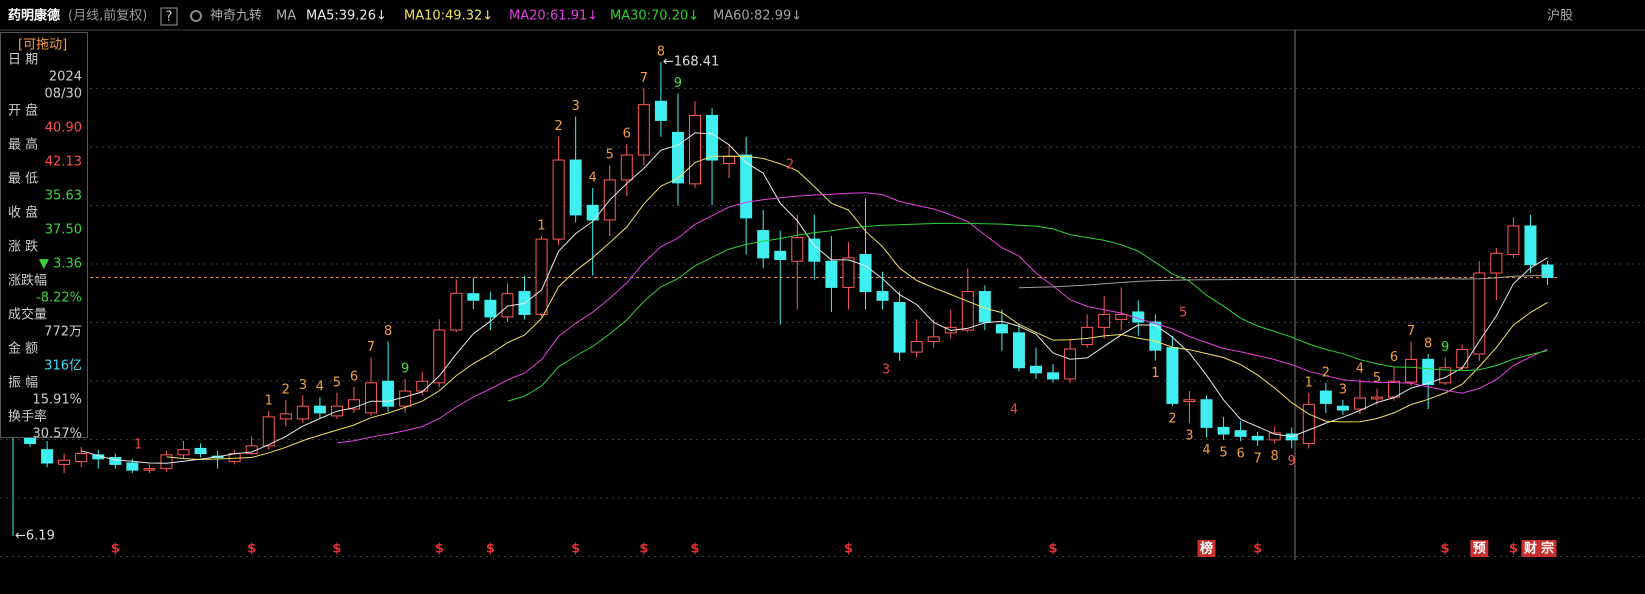 Image resolution: width=1645 pixels, height=594 pixels. What do you see at coordinates (1560, 16) in the screenshot?
I see `market: 沪股` at bounding box center [1560, 16].